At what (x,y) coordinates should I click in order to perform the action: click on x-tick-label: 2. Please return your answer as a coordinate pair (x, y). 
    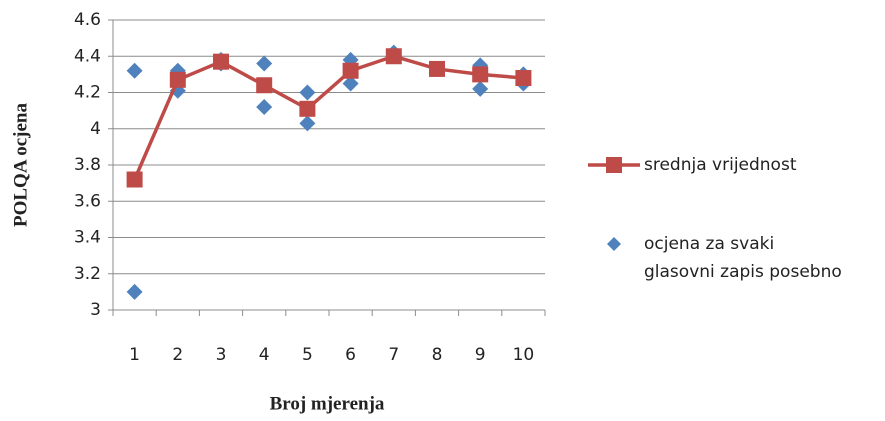
    Looking at the image, I should click on (177, 355).